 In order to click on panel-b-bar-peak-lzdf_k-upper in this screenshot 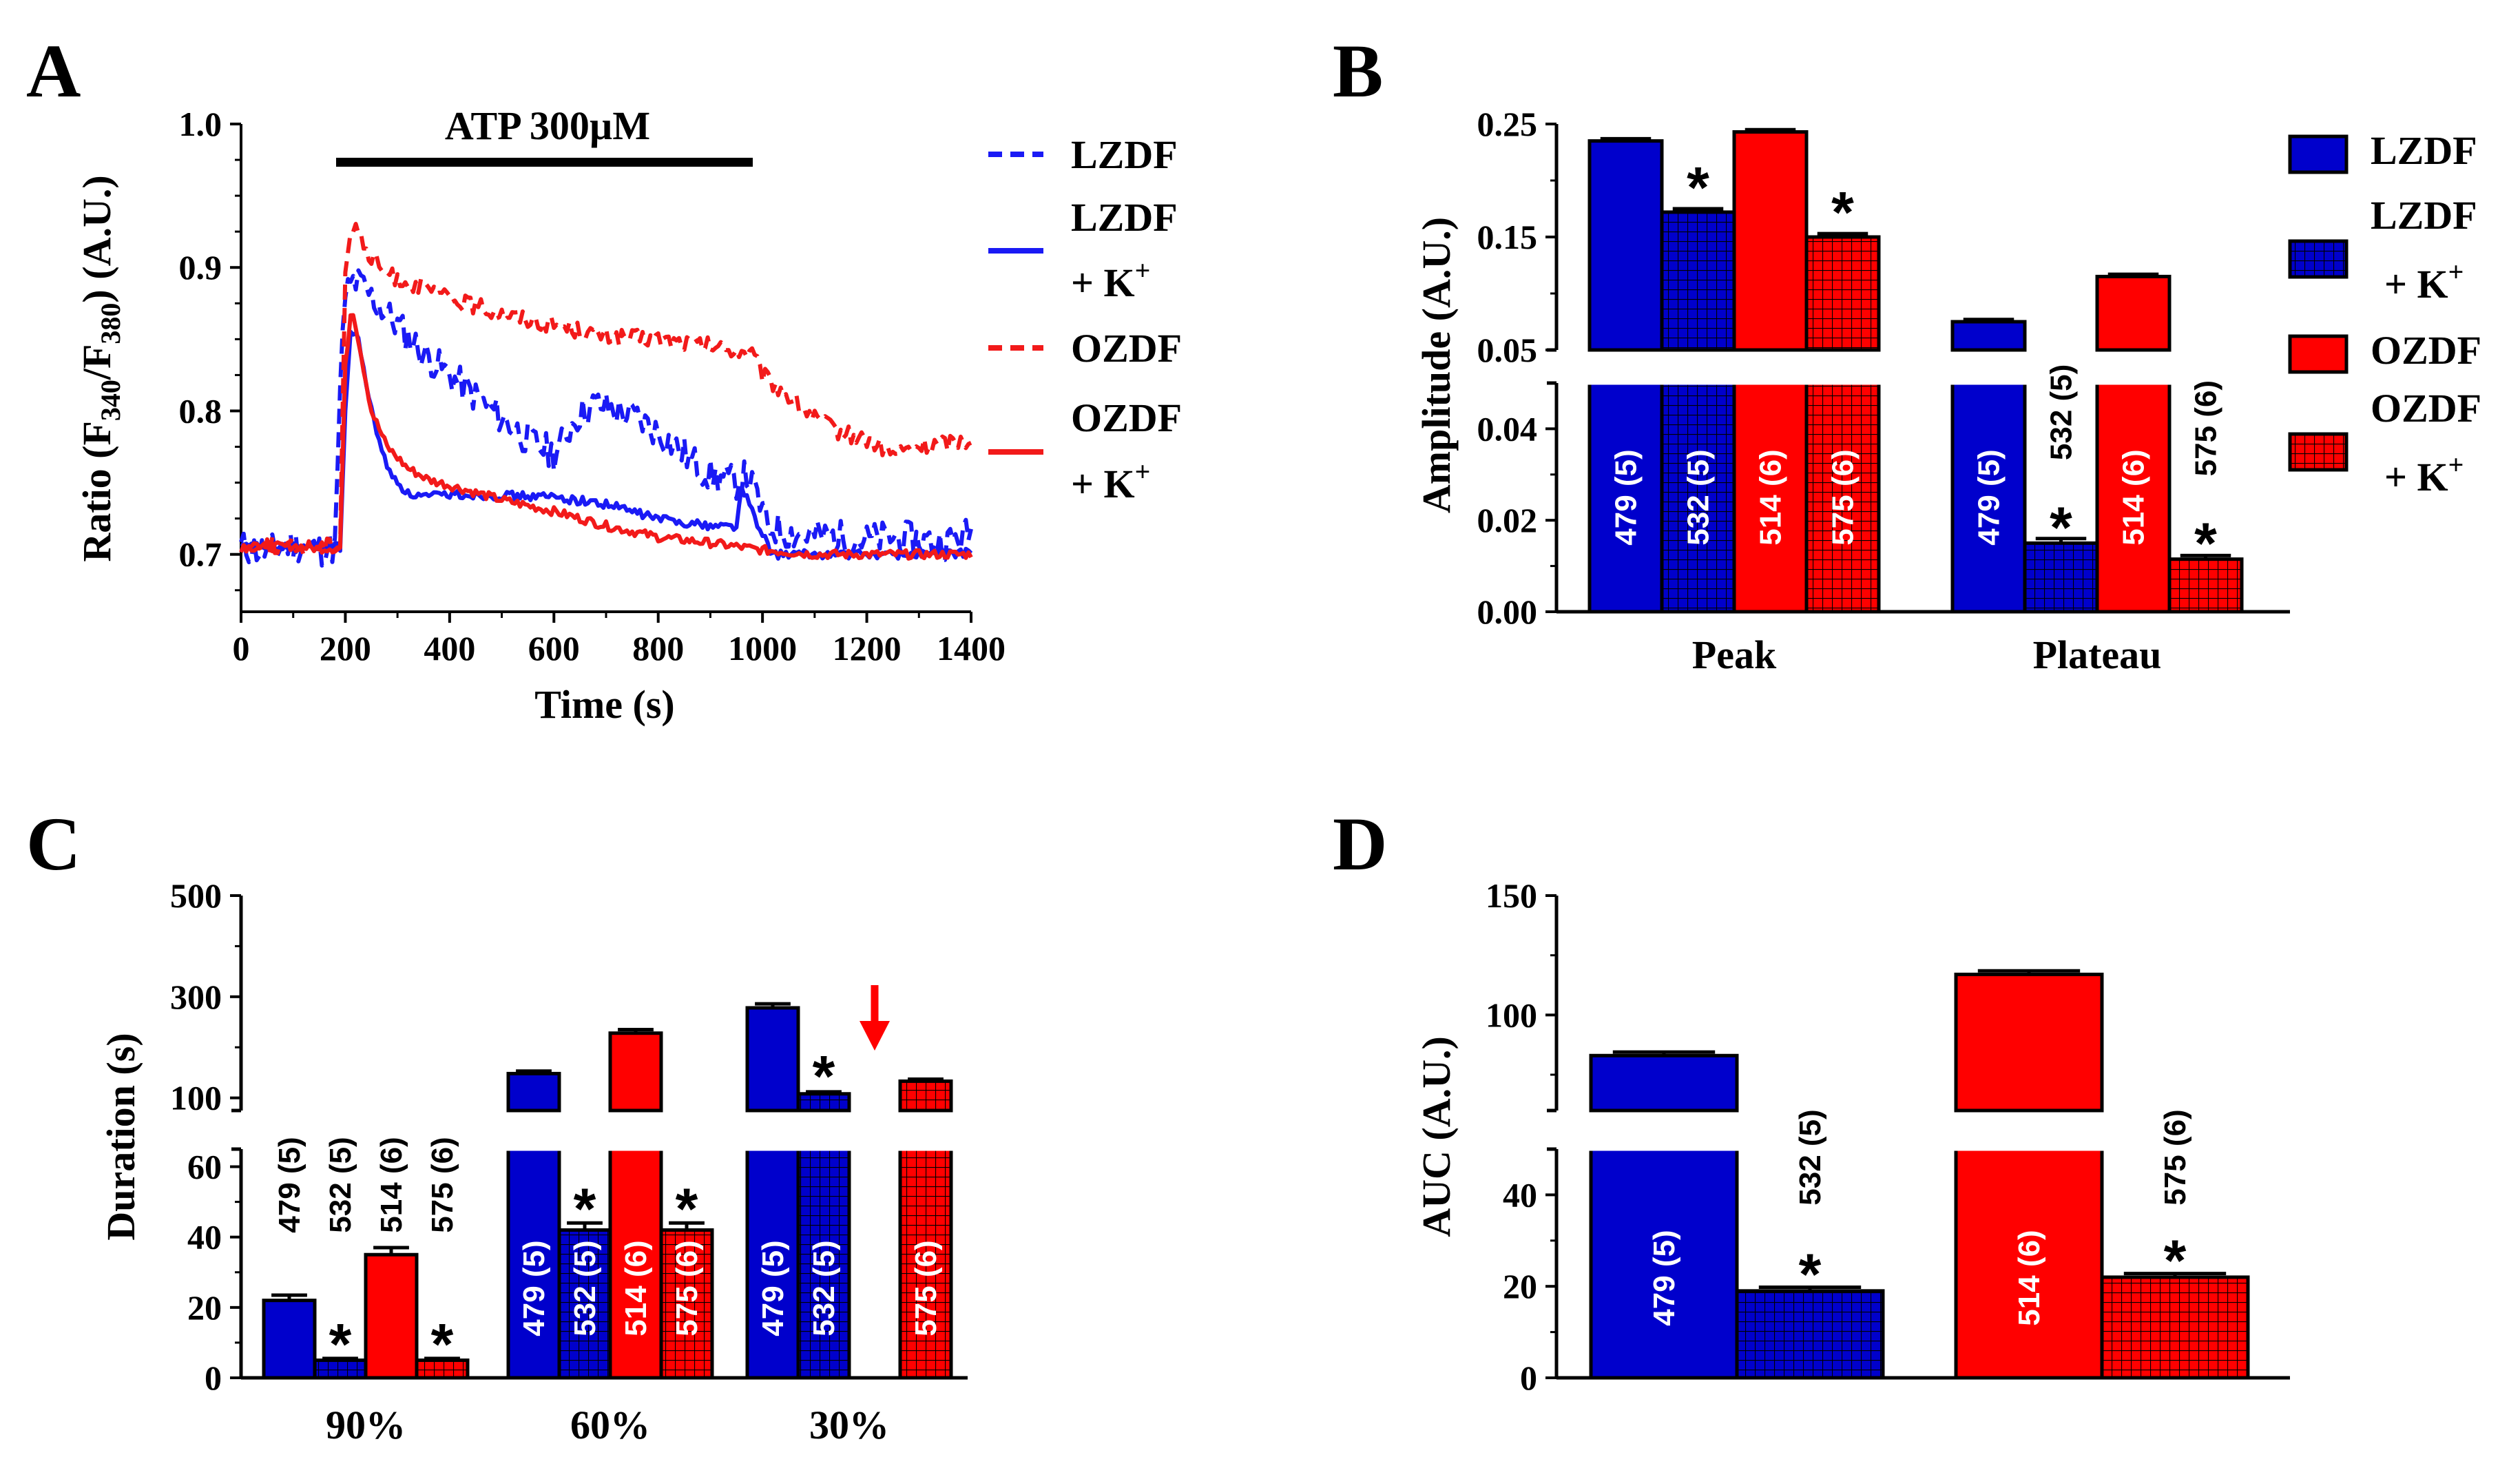, I will do `click(1698, 281)`.